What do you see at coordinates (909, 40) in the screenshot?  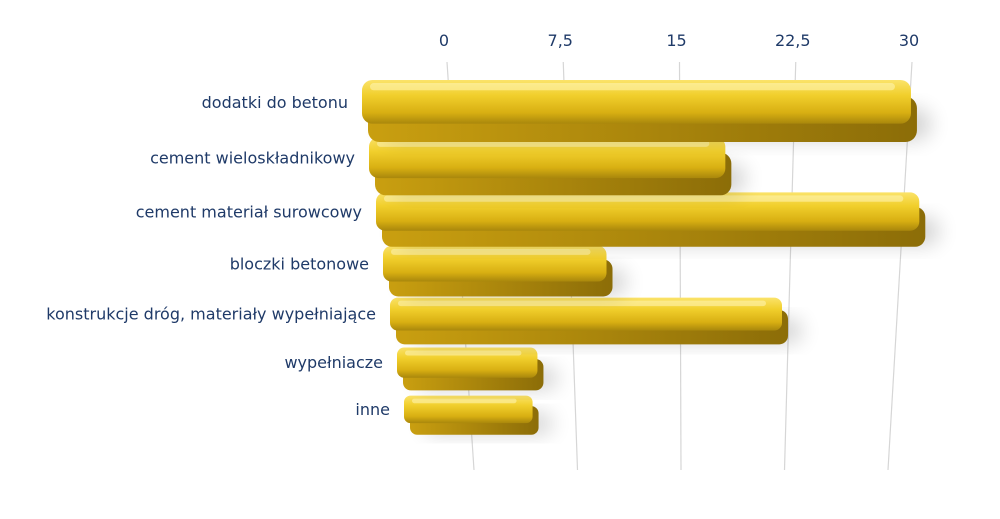 I see `x-tick-label: 30` at bounding box center [909, 40].